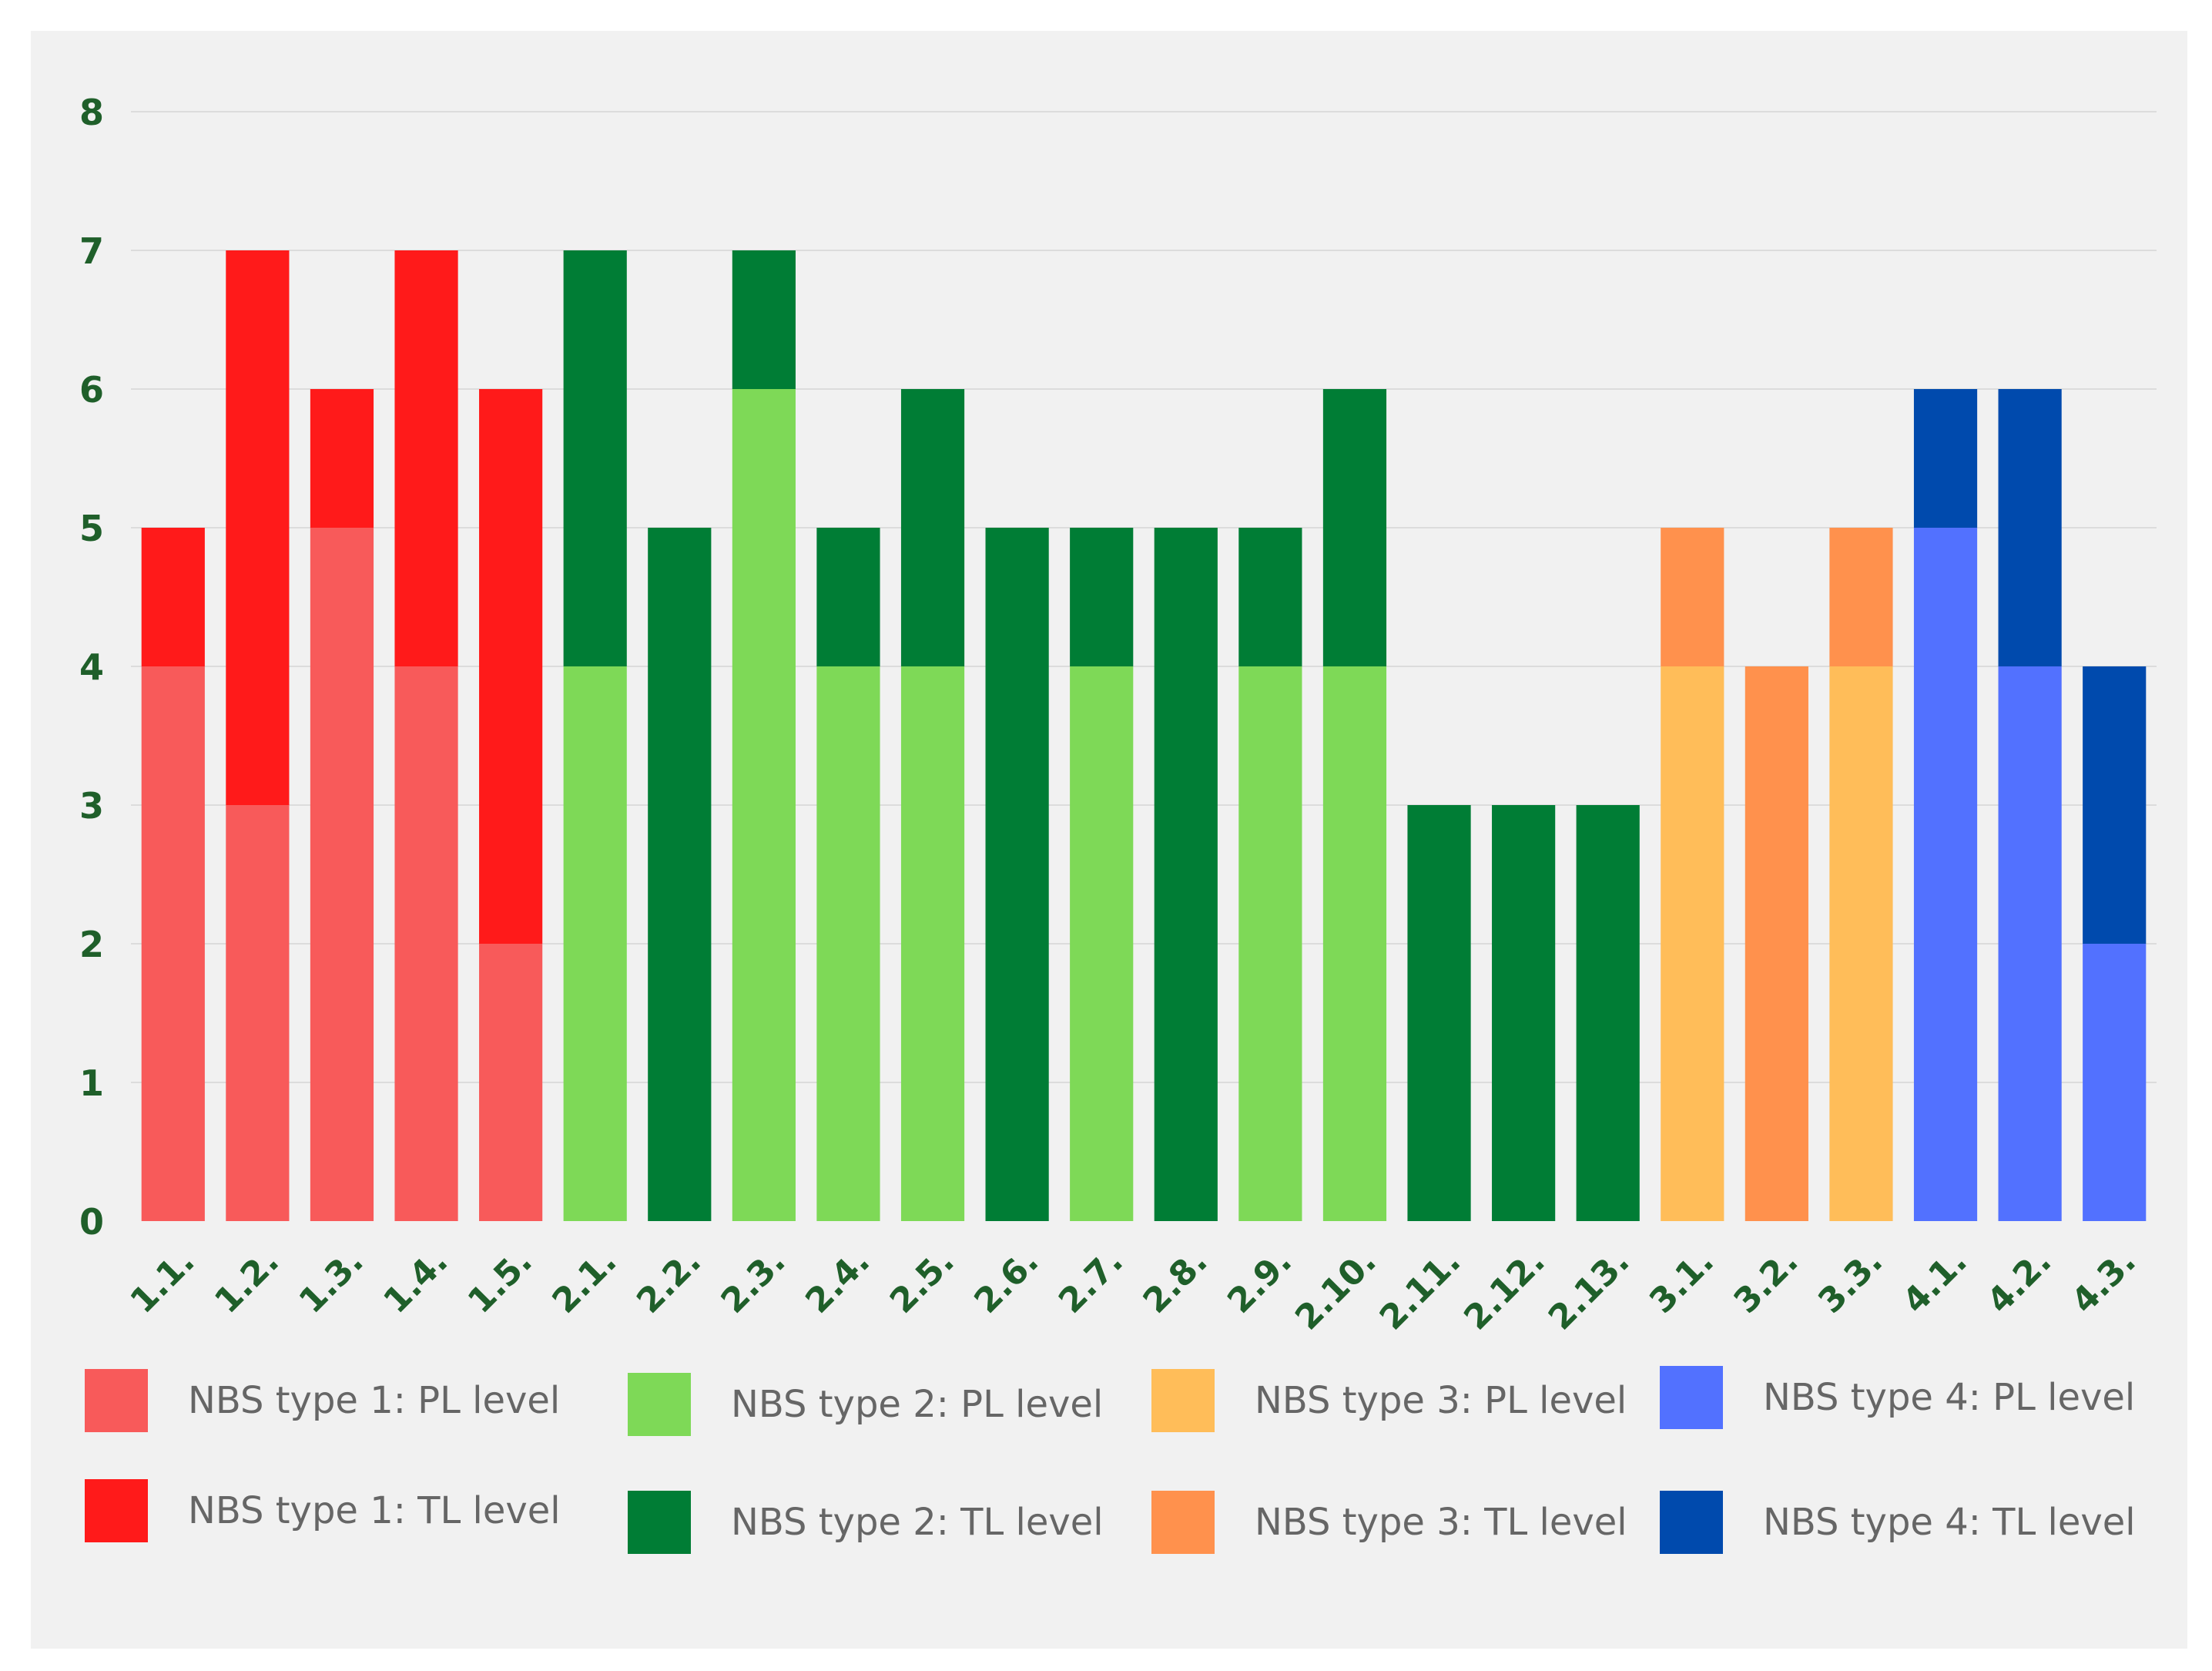 This screenshot has height=1671, width=2212. What do you see at coordinates (1183, 1522) in the screenshot?
I see `legend-swatch-type3-tl` at bounding box center [1183, 1522].